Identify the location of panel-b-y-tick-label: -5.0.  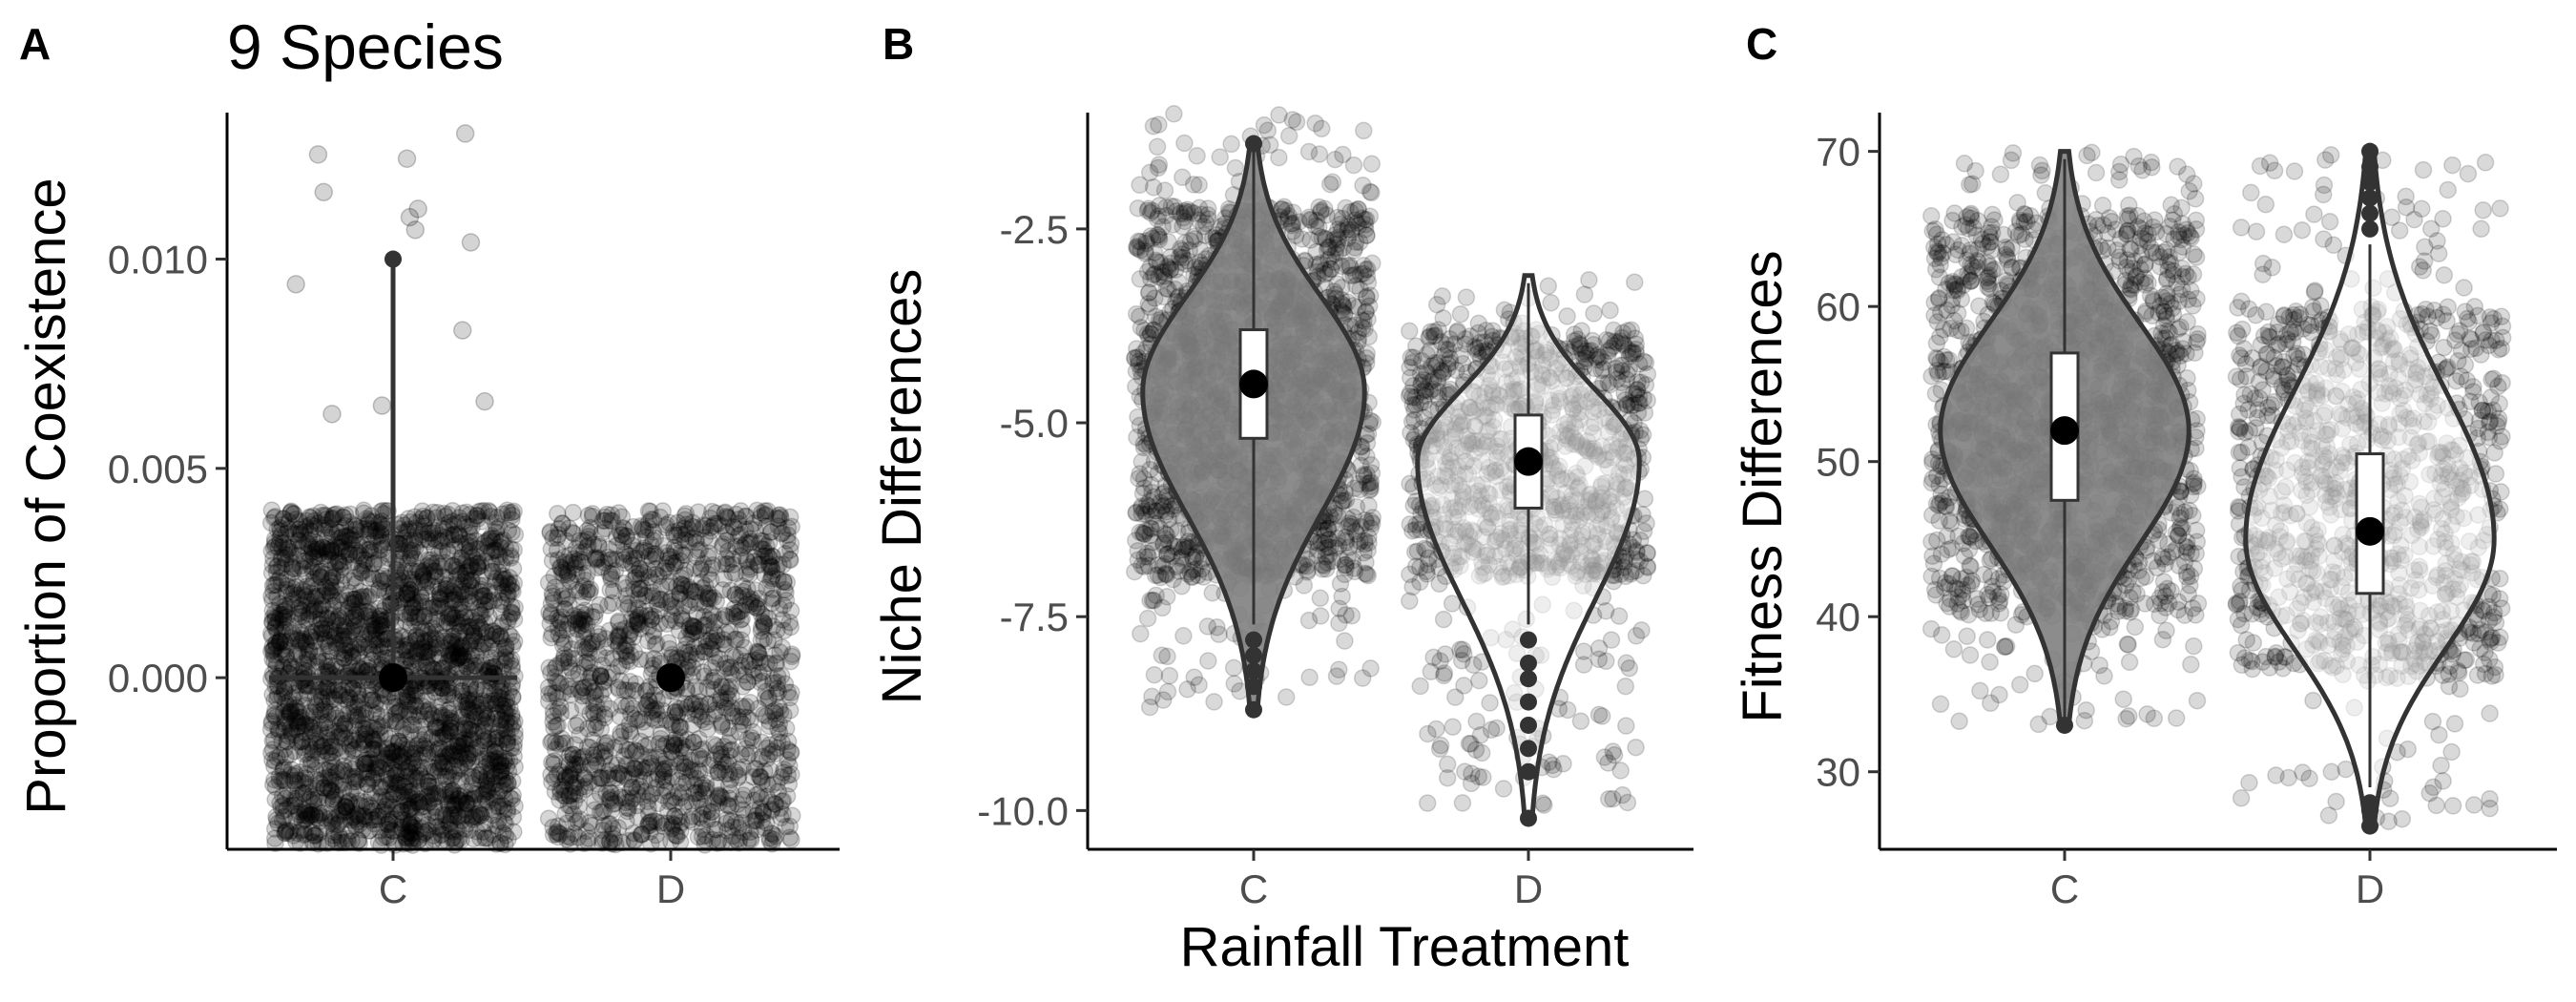
(1034, 423).